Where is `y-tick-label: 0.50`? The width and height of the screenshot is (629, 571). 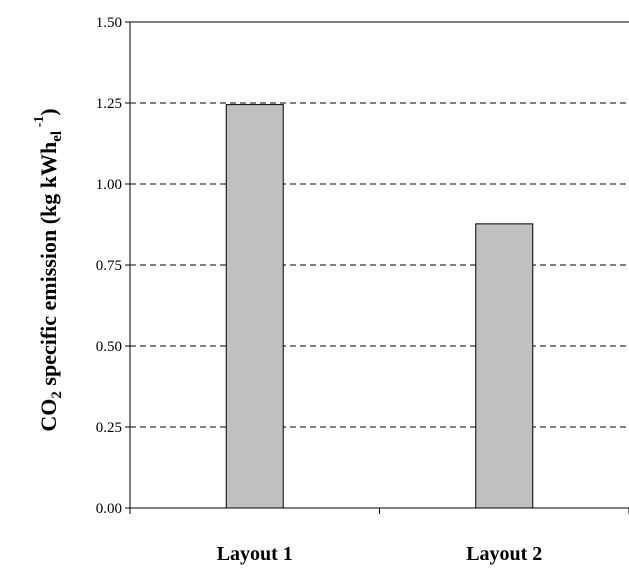
y-tick-label: 0.50 is located at coordinates (109, 347).